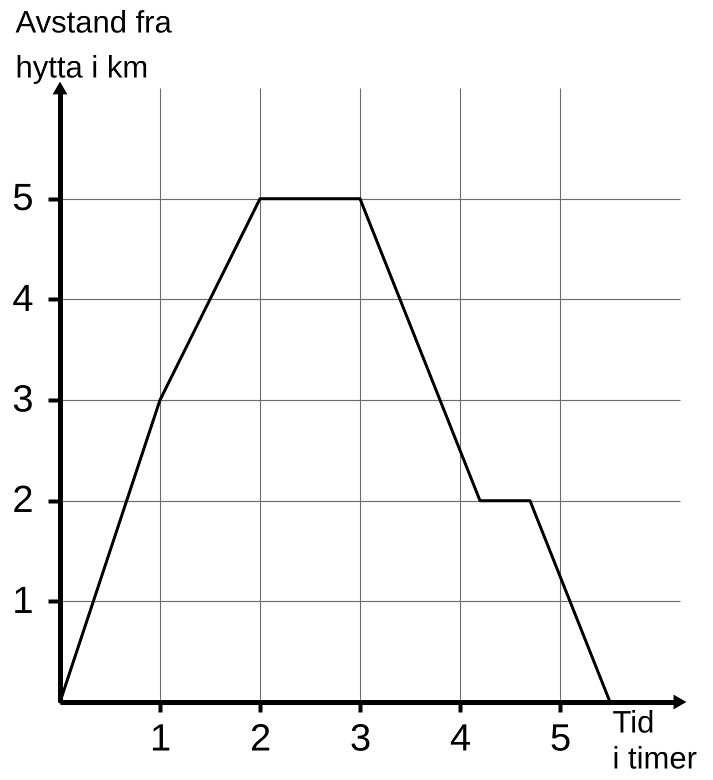 Image resolution: width=713 pixels, height=780 pixels. Describe the element at coordinates (654, 740) in the screenshot. I see `x-axis-title: Tid i timer` at that location.